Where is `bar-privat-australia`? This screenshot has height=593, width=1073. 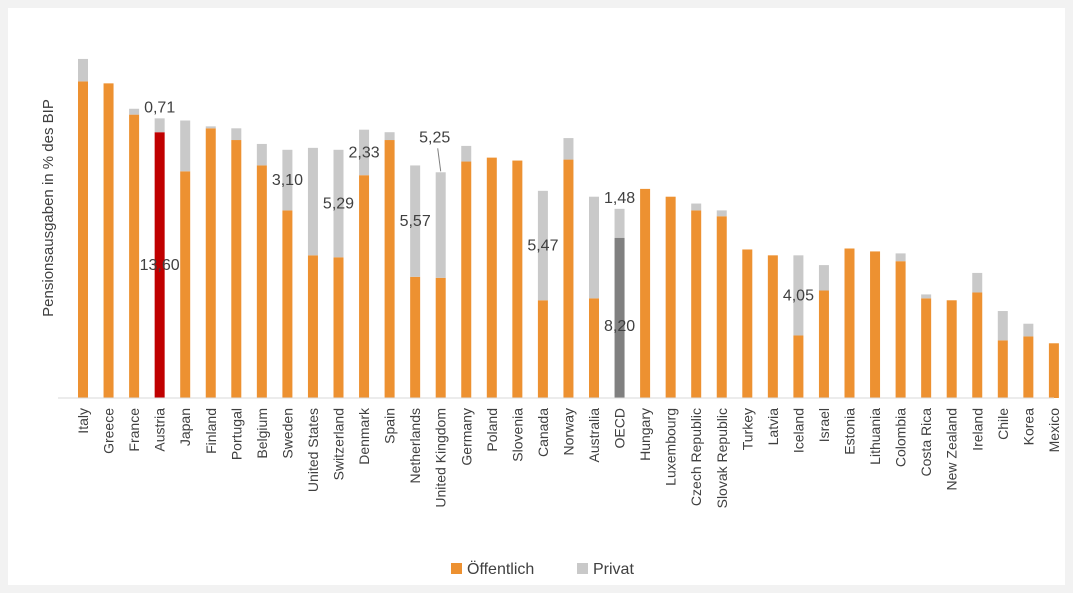
bar-privat-australia is located at coordinates (594, 247).